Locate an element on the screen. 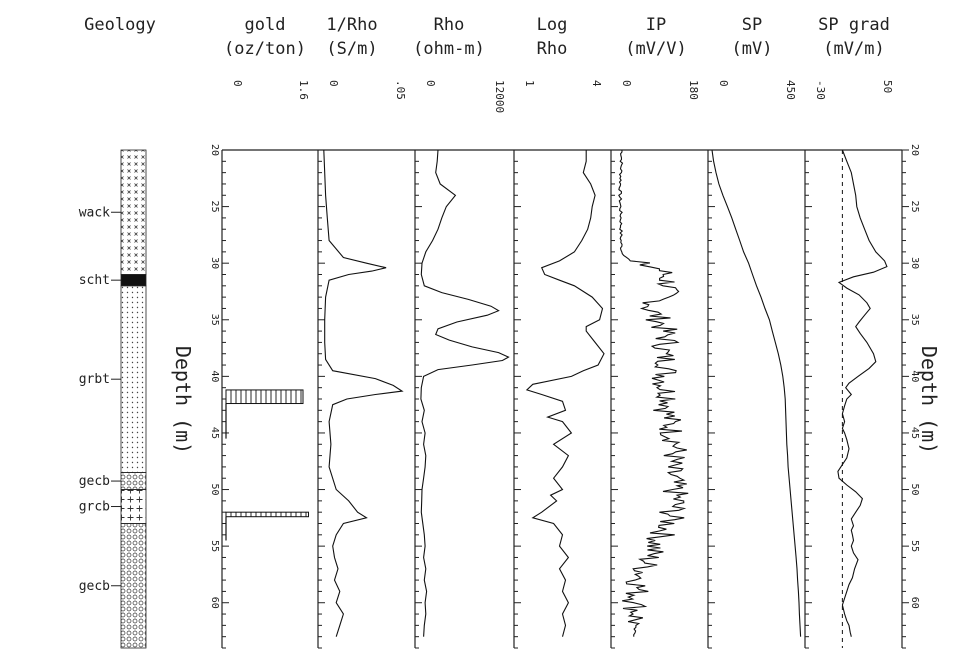 The image size is (961, 664). track-units: (mV/V) is located at coordinates (655, 49).